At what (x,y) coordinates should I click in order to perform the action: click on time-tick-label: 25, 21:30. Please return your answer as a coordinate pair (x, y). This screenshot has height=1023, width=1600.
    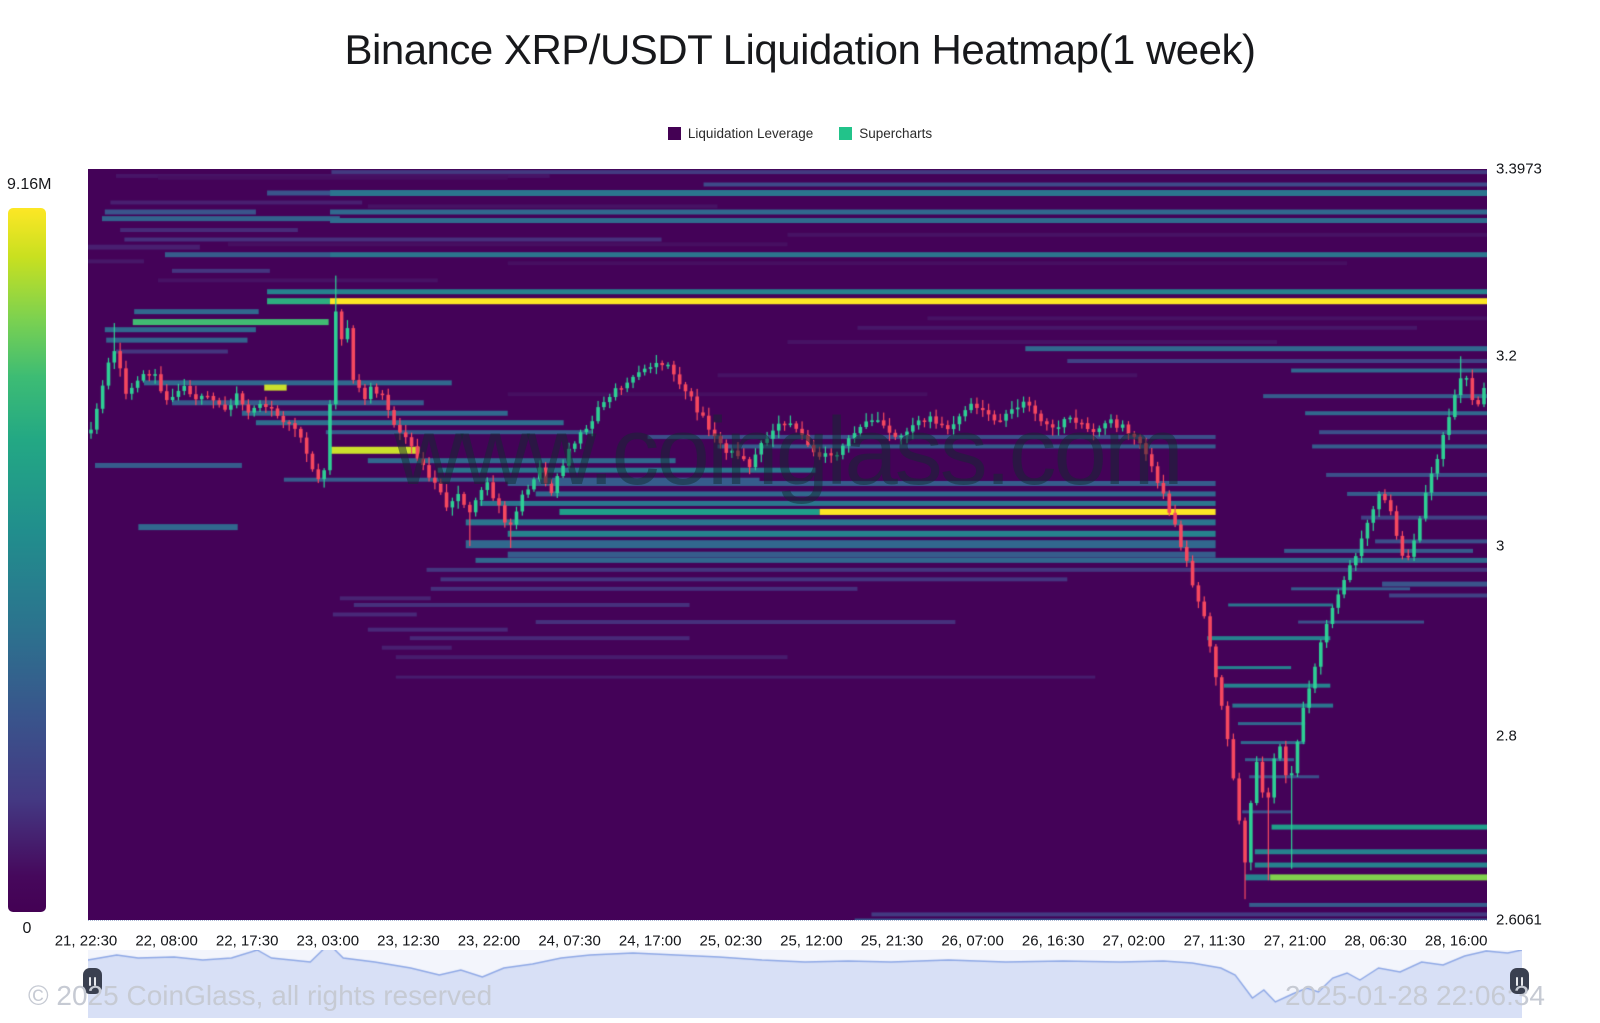
    Looking at the image, I should click on (892, 941).